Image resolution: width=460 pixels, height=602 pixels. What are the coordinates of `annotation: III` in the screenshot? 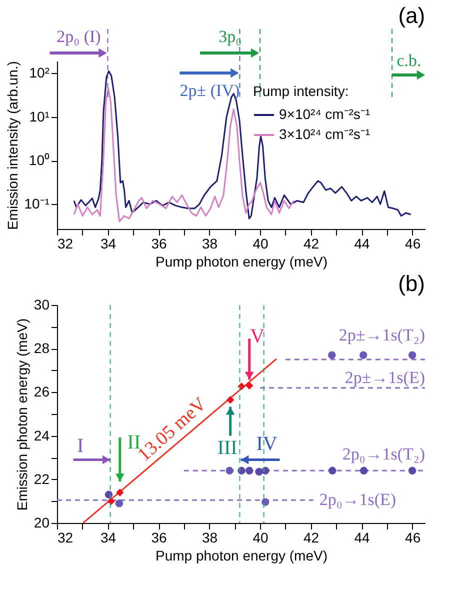 It's located at (227, 447).